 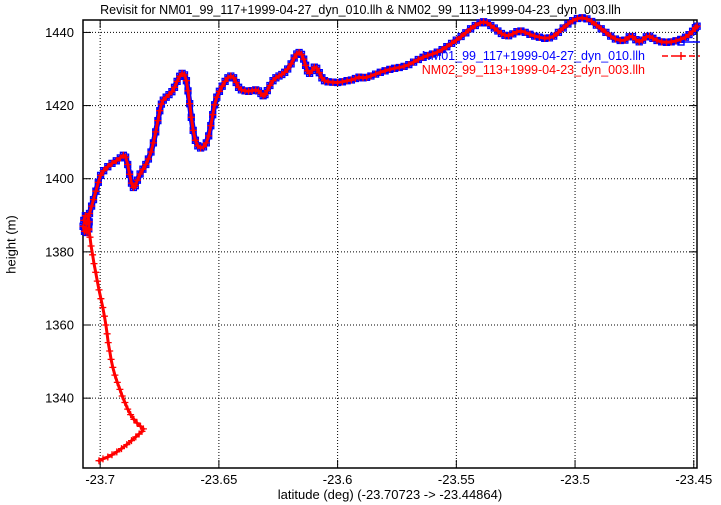 I want to click on x-tick-label: -23.45, so click(x=693, y=479).